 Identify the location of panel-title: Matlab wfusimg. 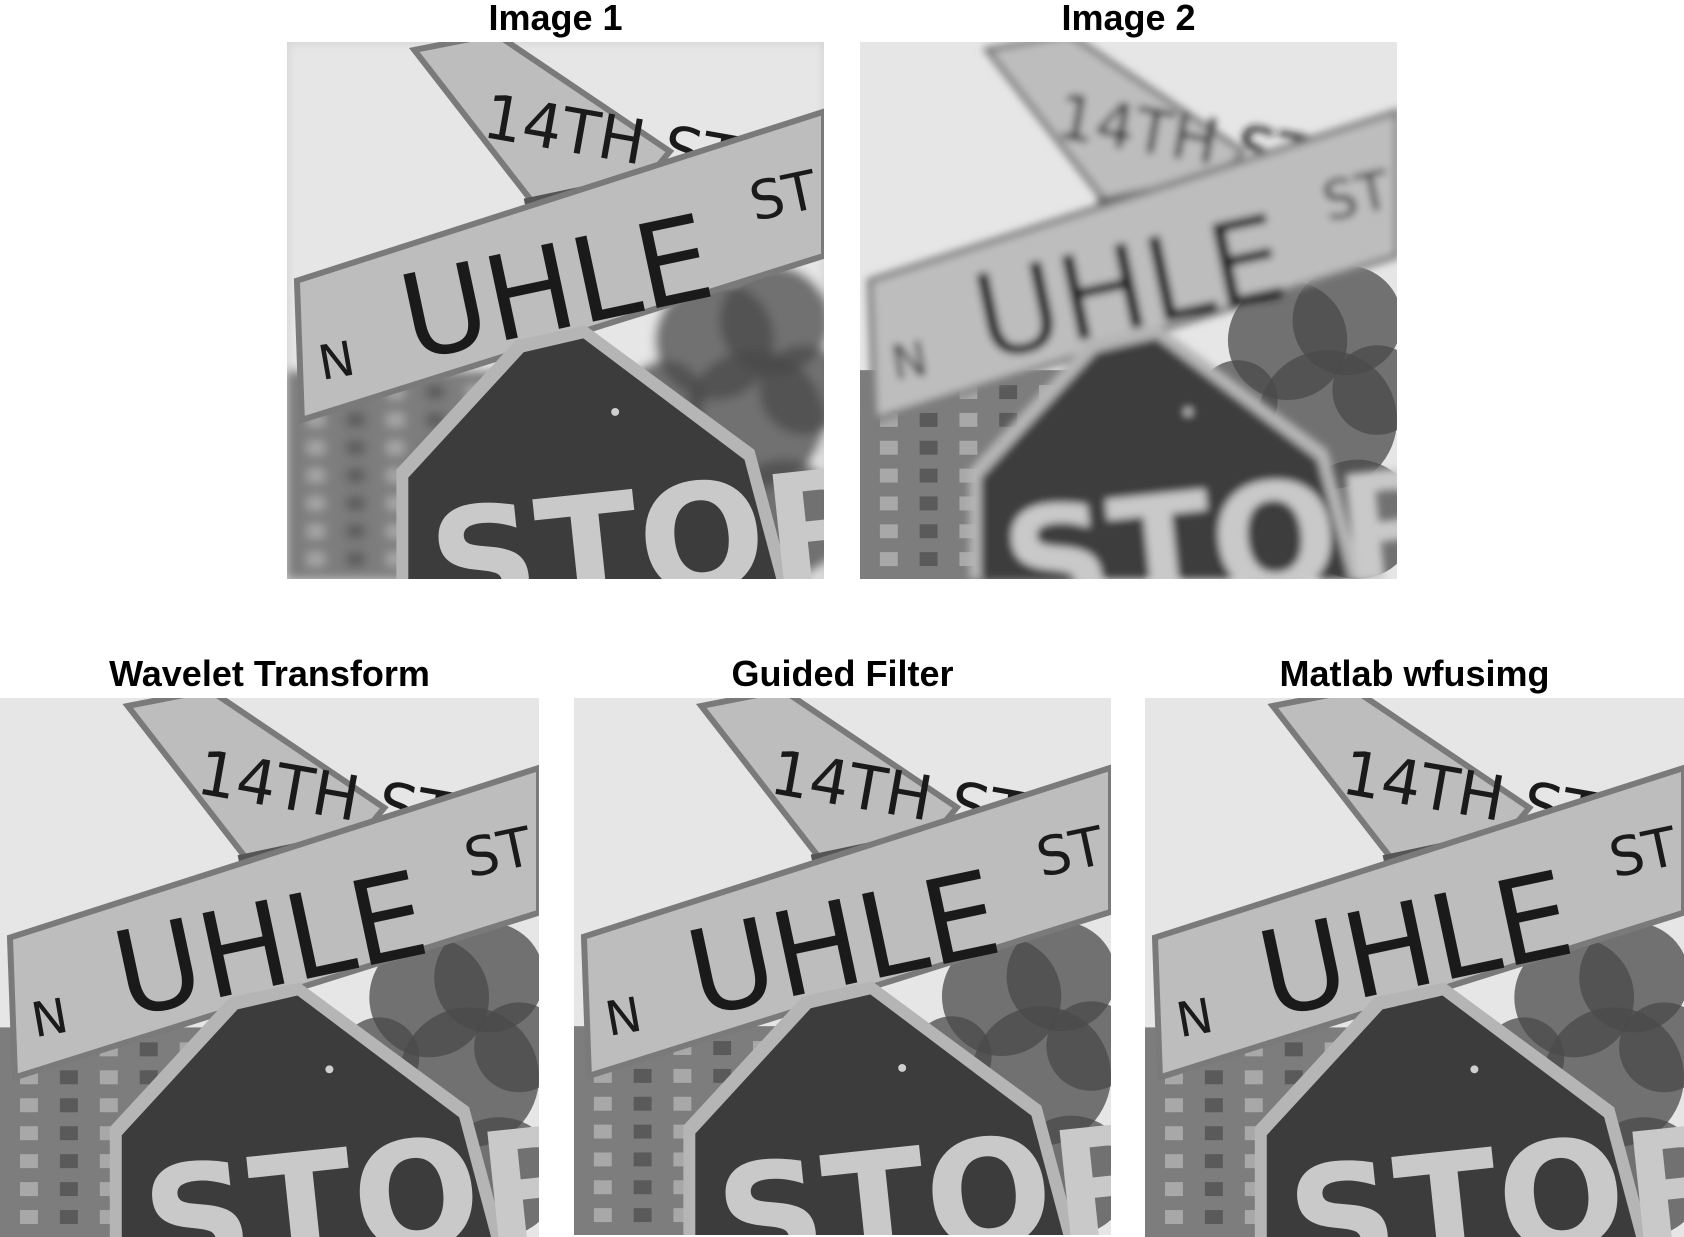
(1414, 674).